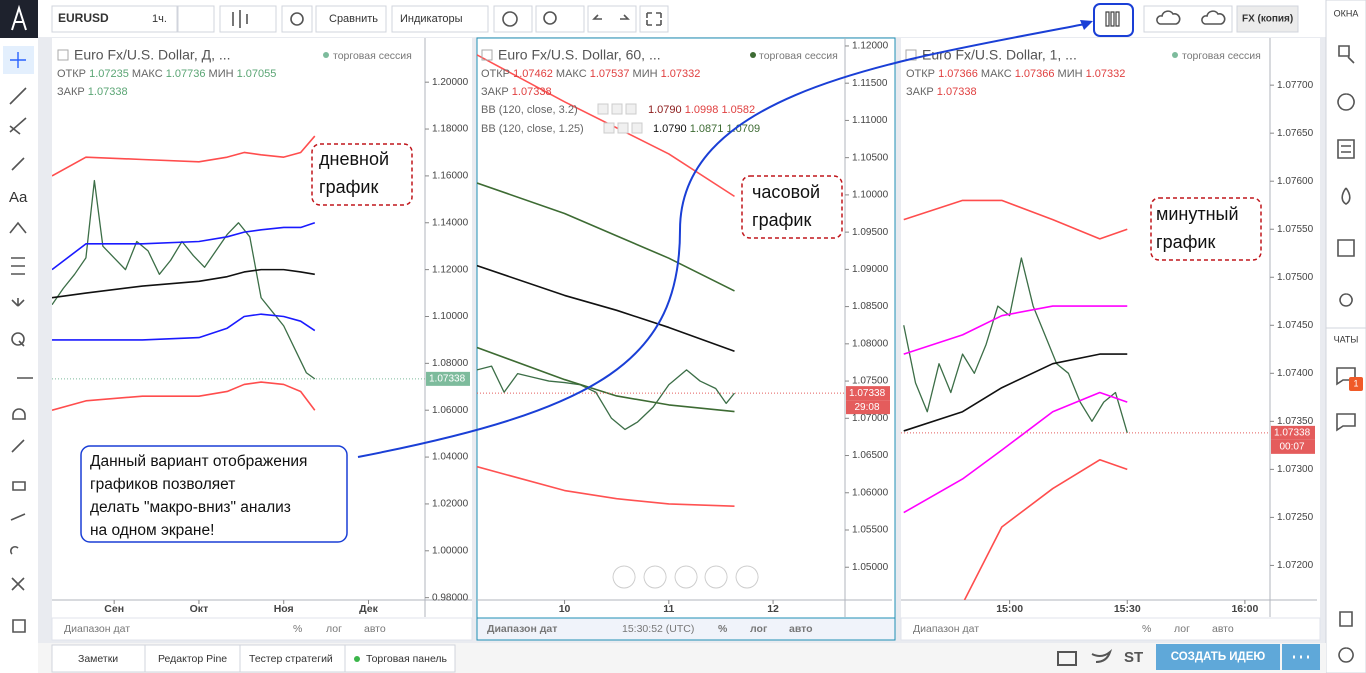 The height and width of the screenshot is (673, 1366). Describe the element at coordinates (1295, 325) in the screenshot. I see `y-tick-label: 1.07450` at that location.